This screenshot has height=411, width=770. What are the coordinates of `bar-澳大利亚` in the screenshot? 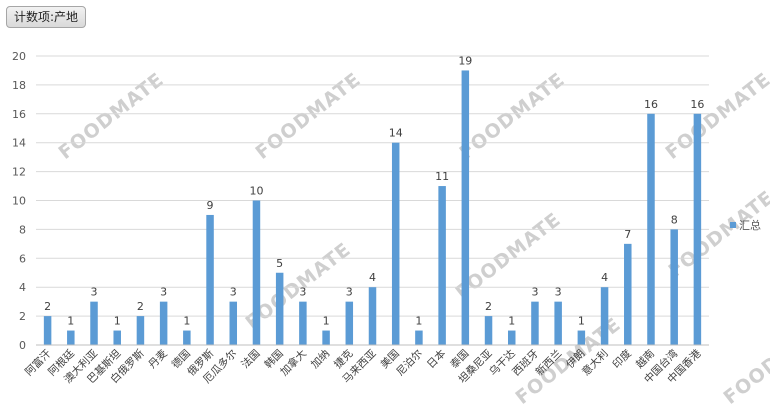 It's located at (94, 323).